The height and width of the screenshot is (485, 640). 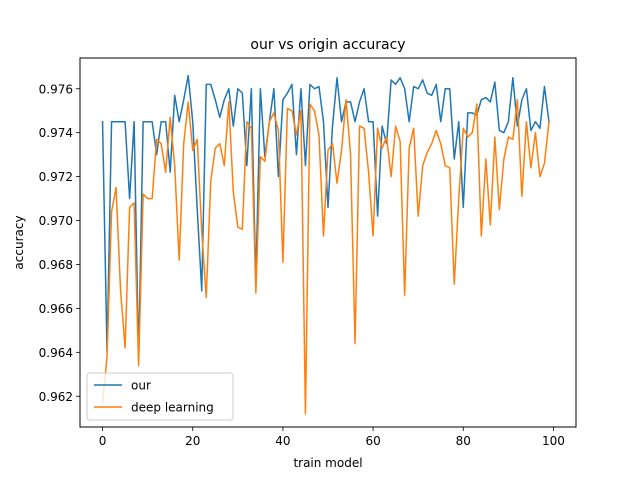 I want to click on y-tick-label: 0.962, so click(x=56, y=397).